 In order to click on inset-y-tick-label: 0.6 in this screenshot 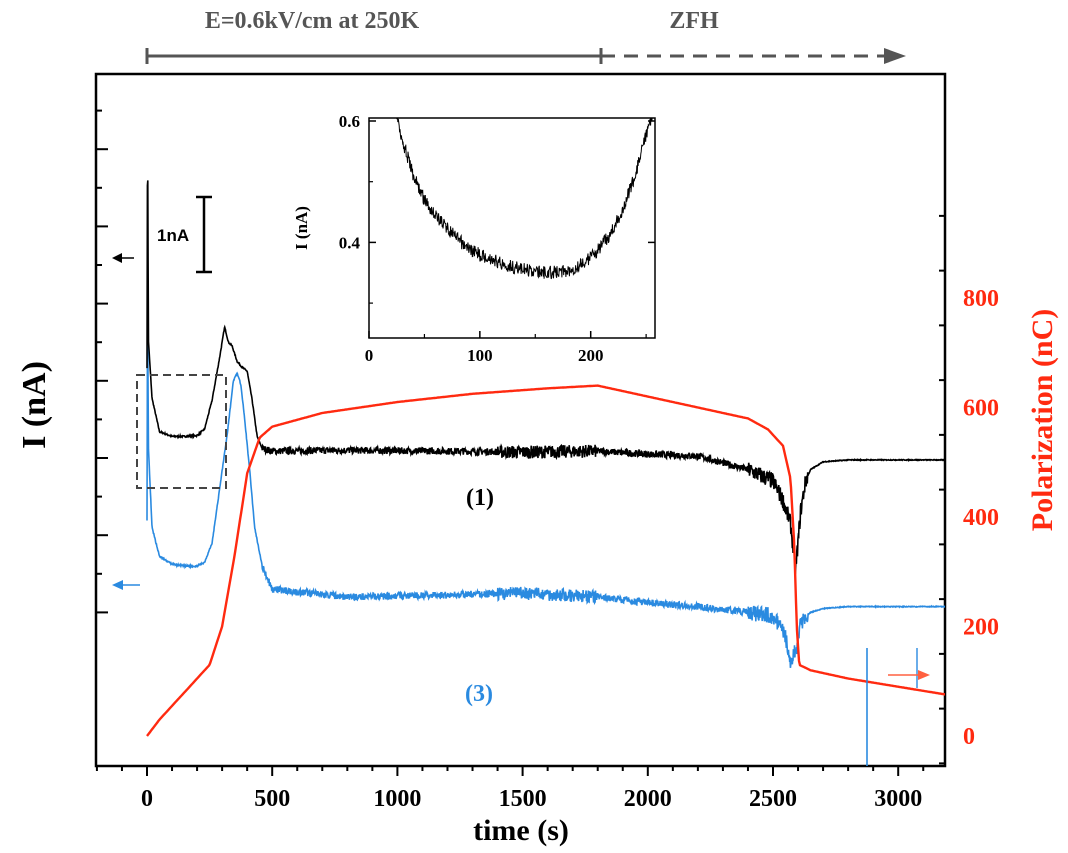, I will do `click(349, 121)`.